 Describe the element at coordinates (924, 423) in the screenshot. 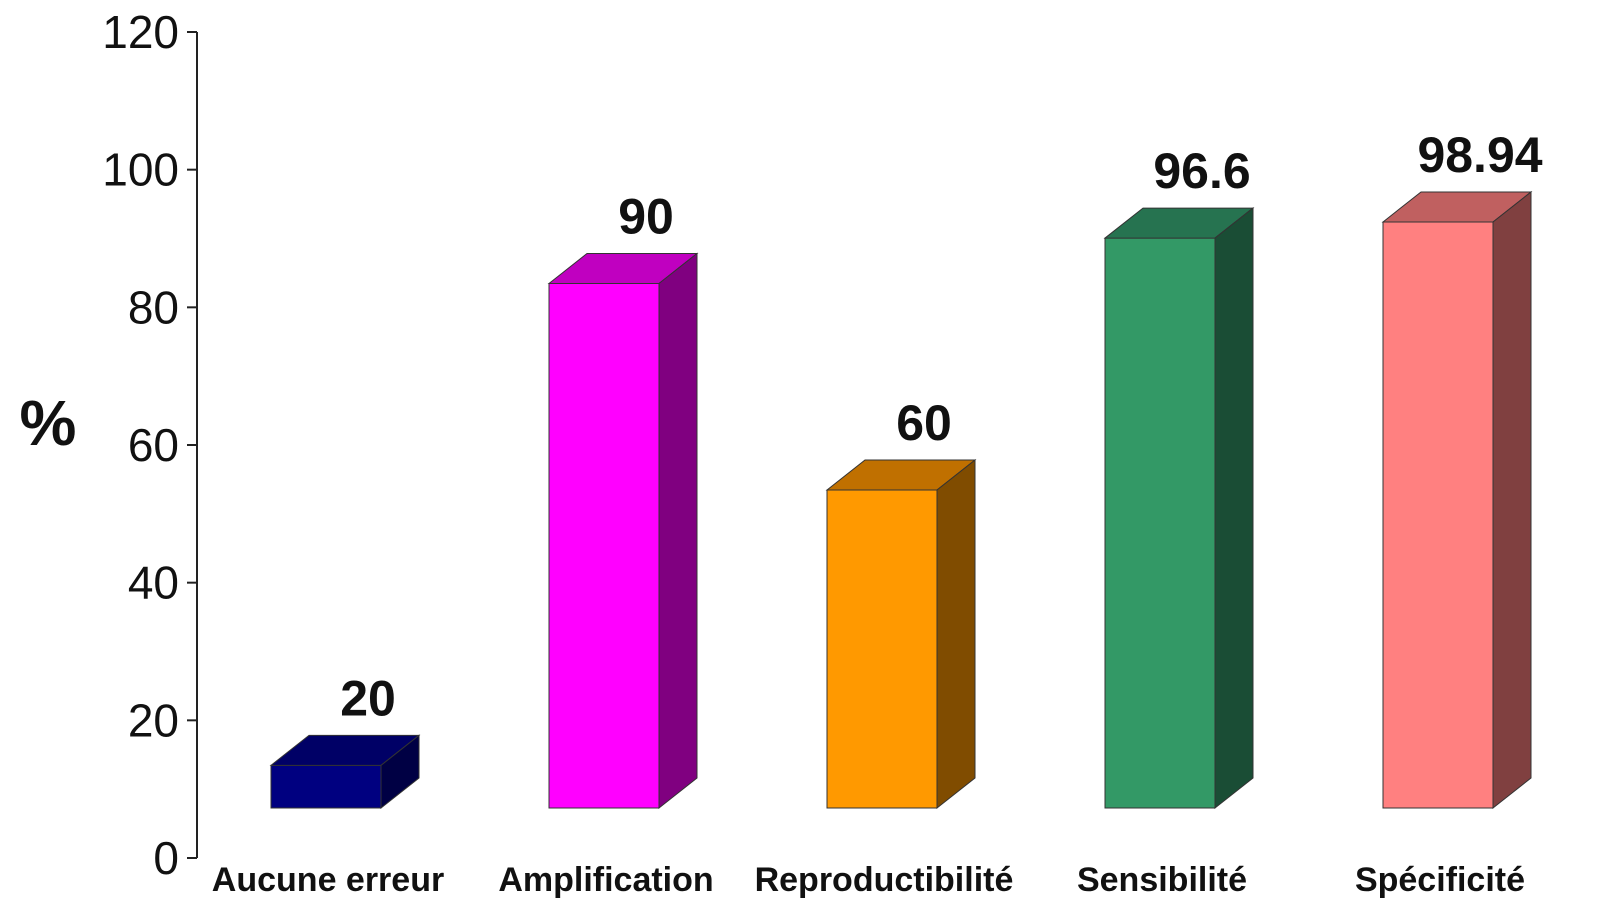

I see `bar-value-label: 60` at that location.